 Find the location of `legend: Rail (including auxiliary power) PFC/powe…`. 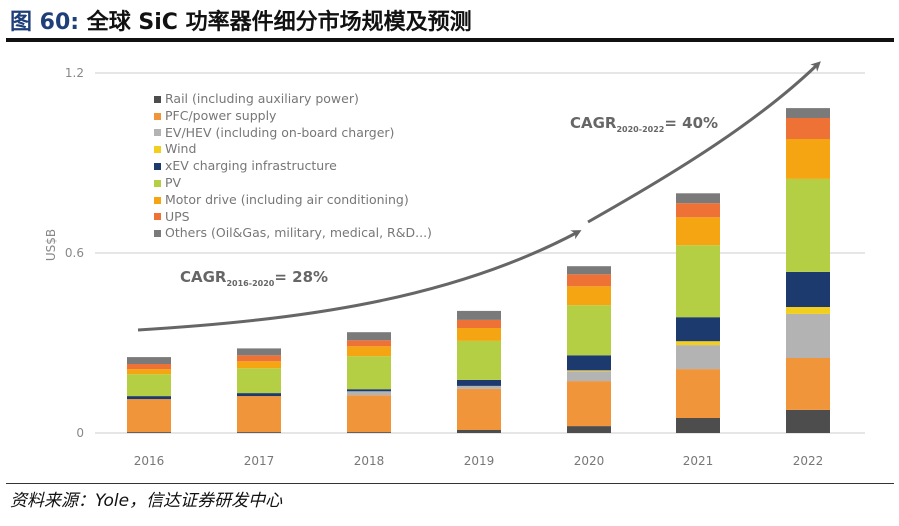

legend: Rail (including auxiliary power) PFC/powe… is located at coordinates (293, 166).